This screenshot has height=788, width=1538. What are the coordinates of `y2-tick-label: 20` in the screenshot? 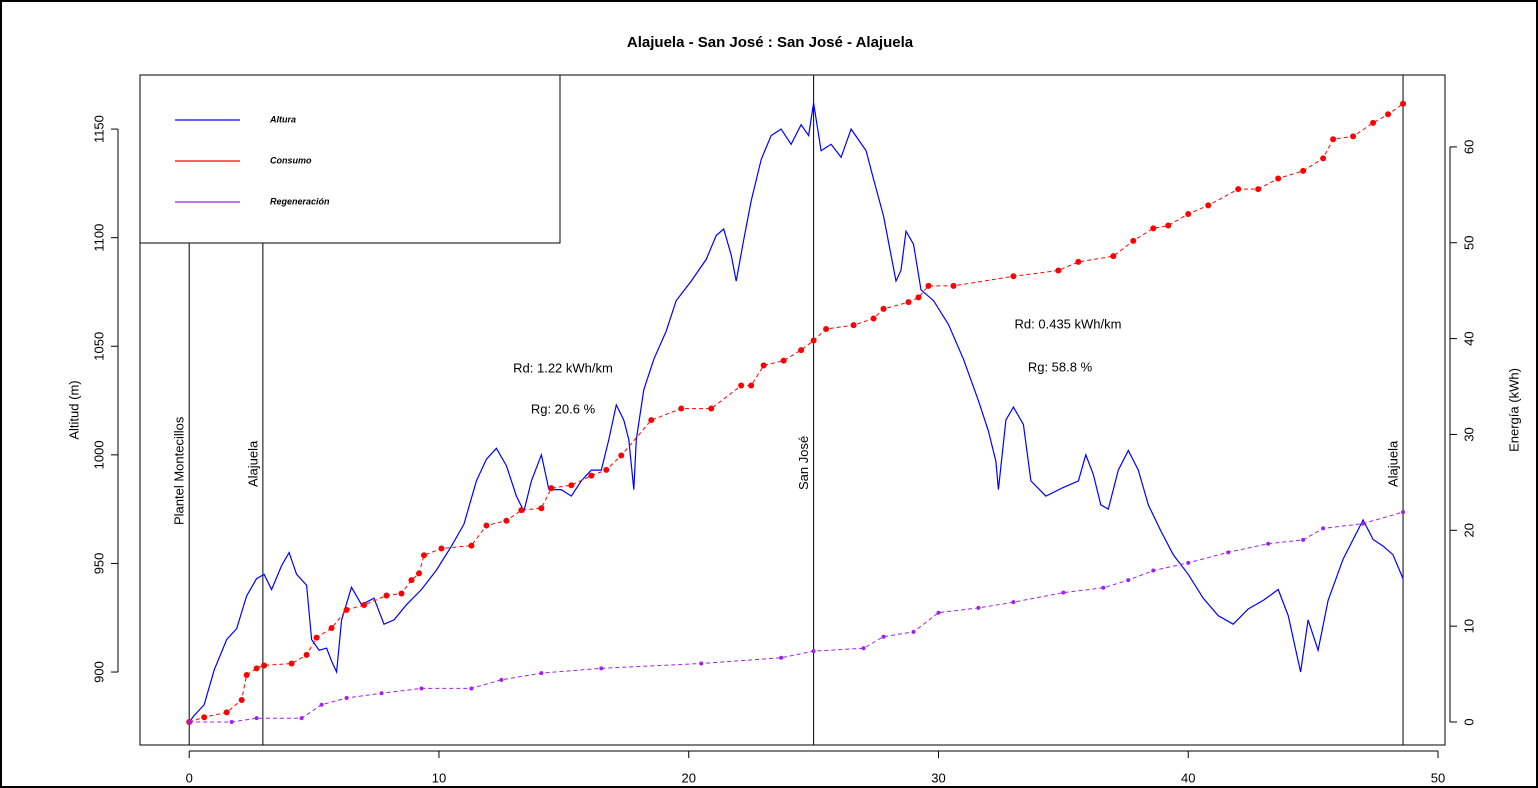 It's located at (1468, 530).